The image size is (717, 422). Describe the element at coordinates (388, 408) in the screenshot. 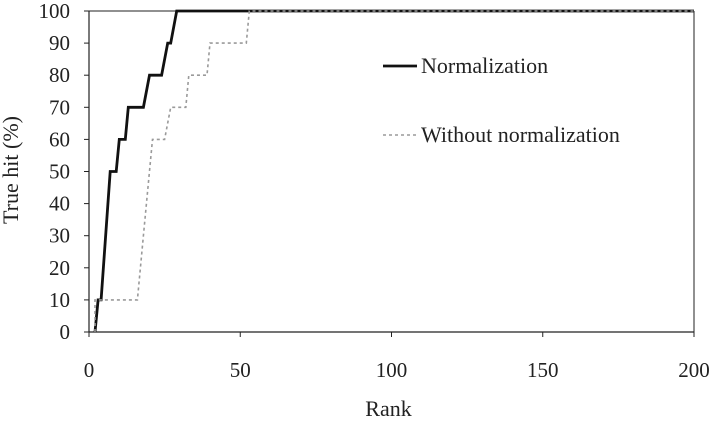

I see `x-axis-title: Rank` at that location.